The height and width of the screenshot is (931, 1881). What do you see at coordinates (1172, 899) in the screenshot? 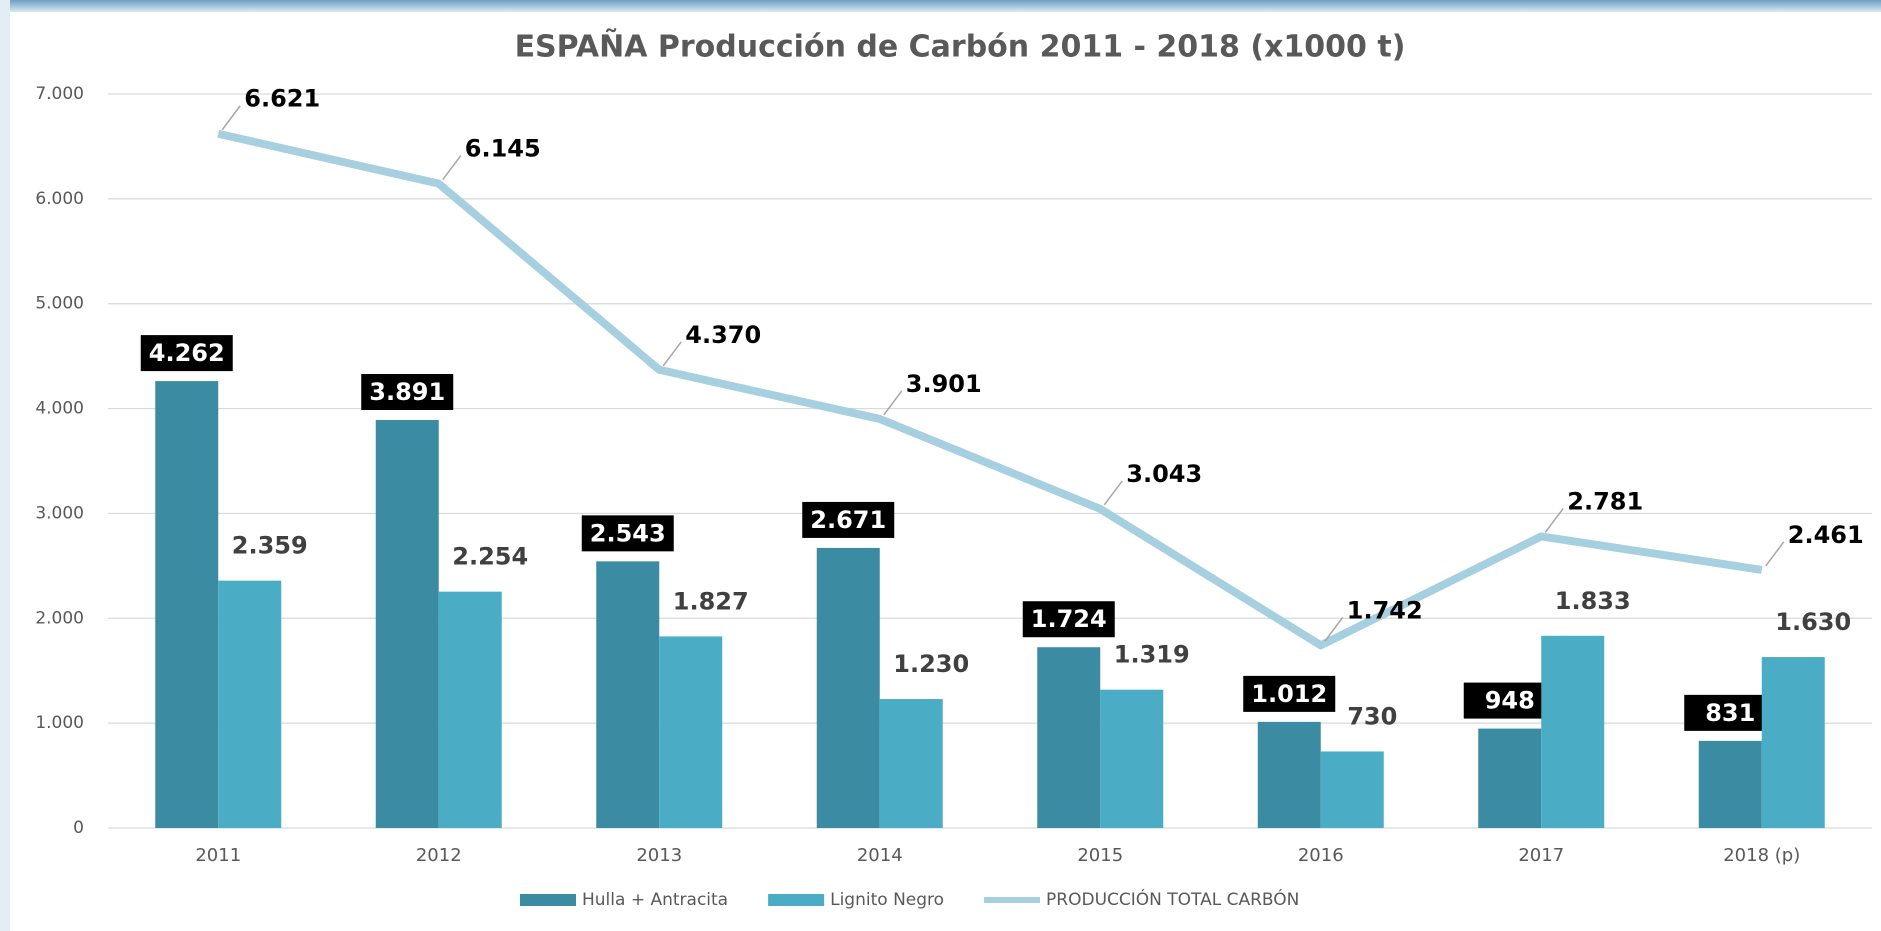
I see `legend-label: PRODUCCIÓN TOTAL CARBÓN` at bounding box center [1172, 899].